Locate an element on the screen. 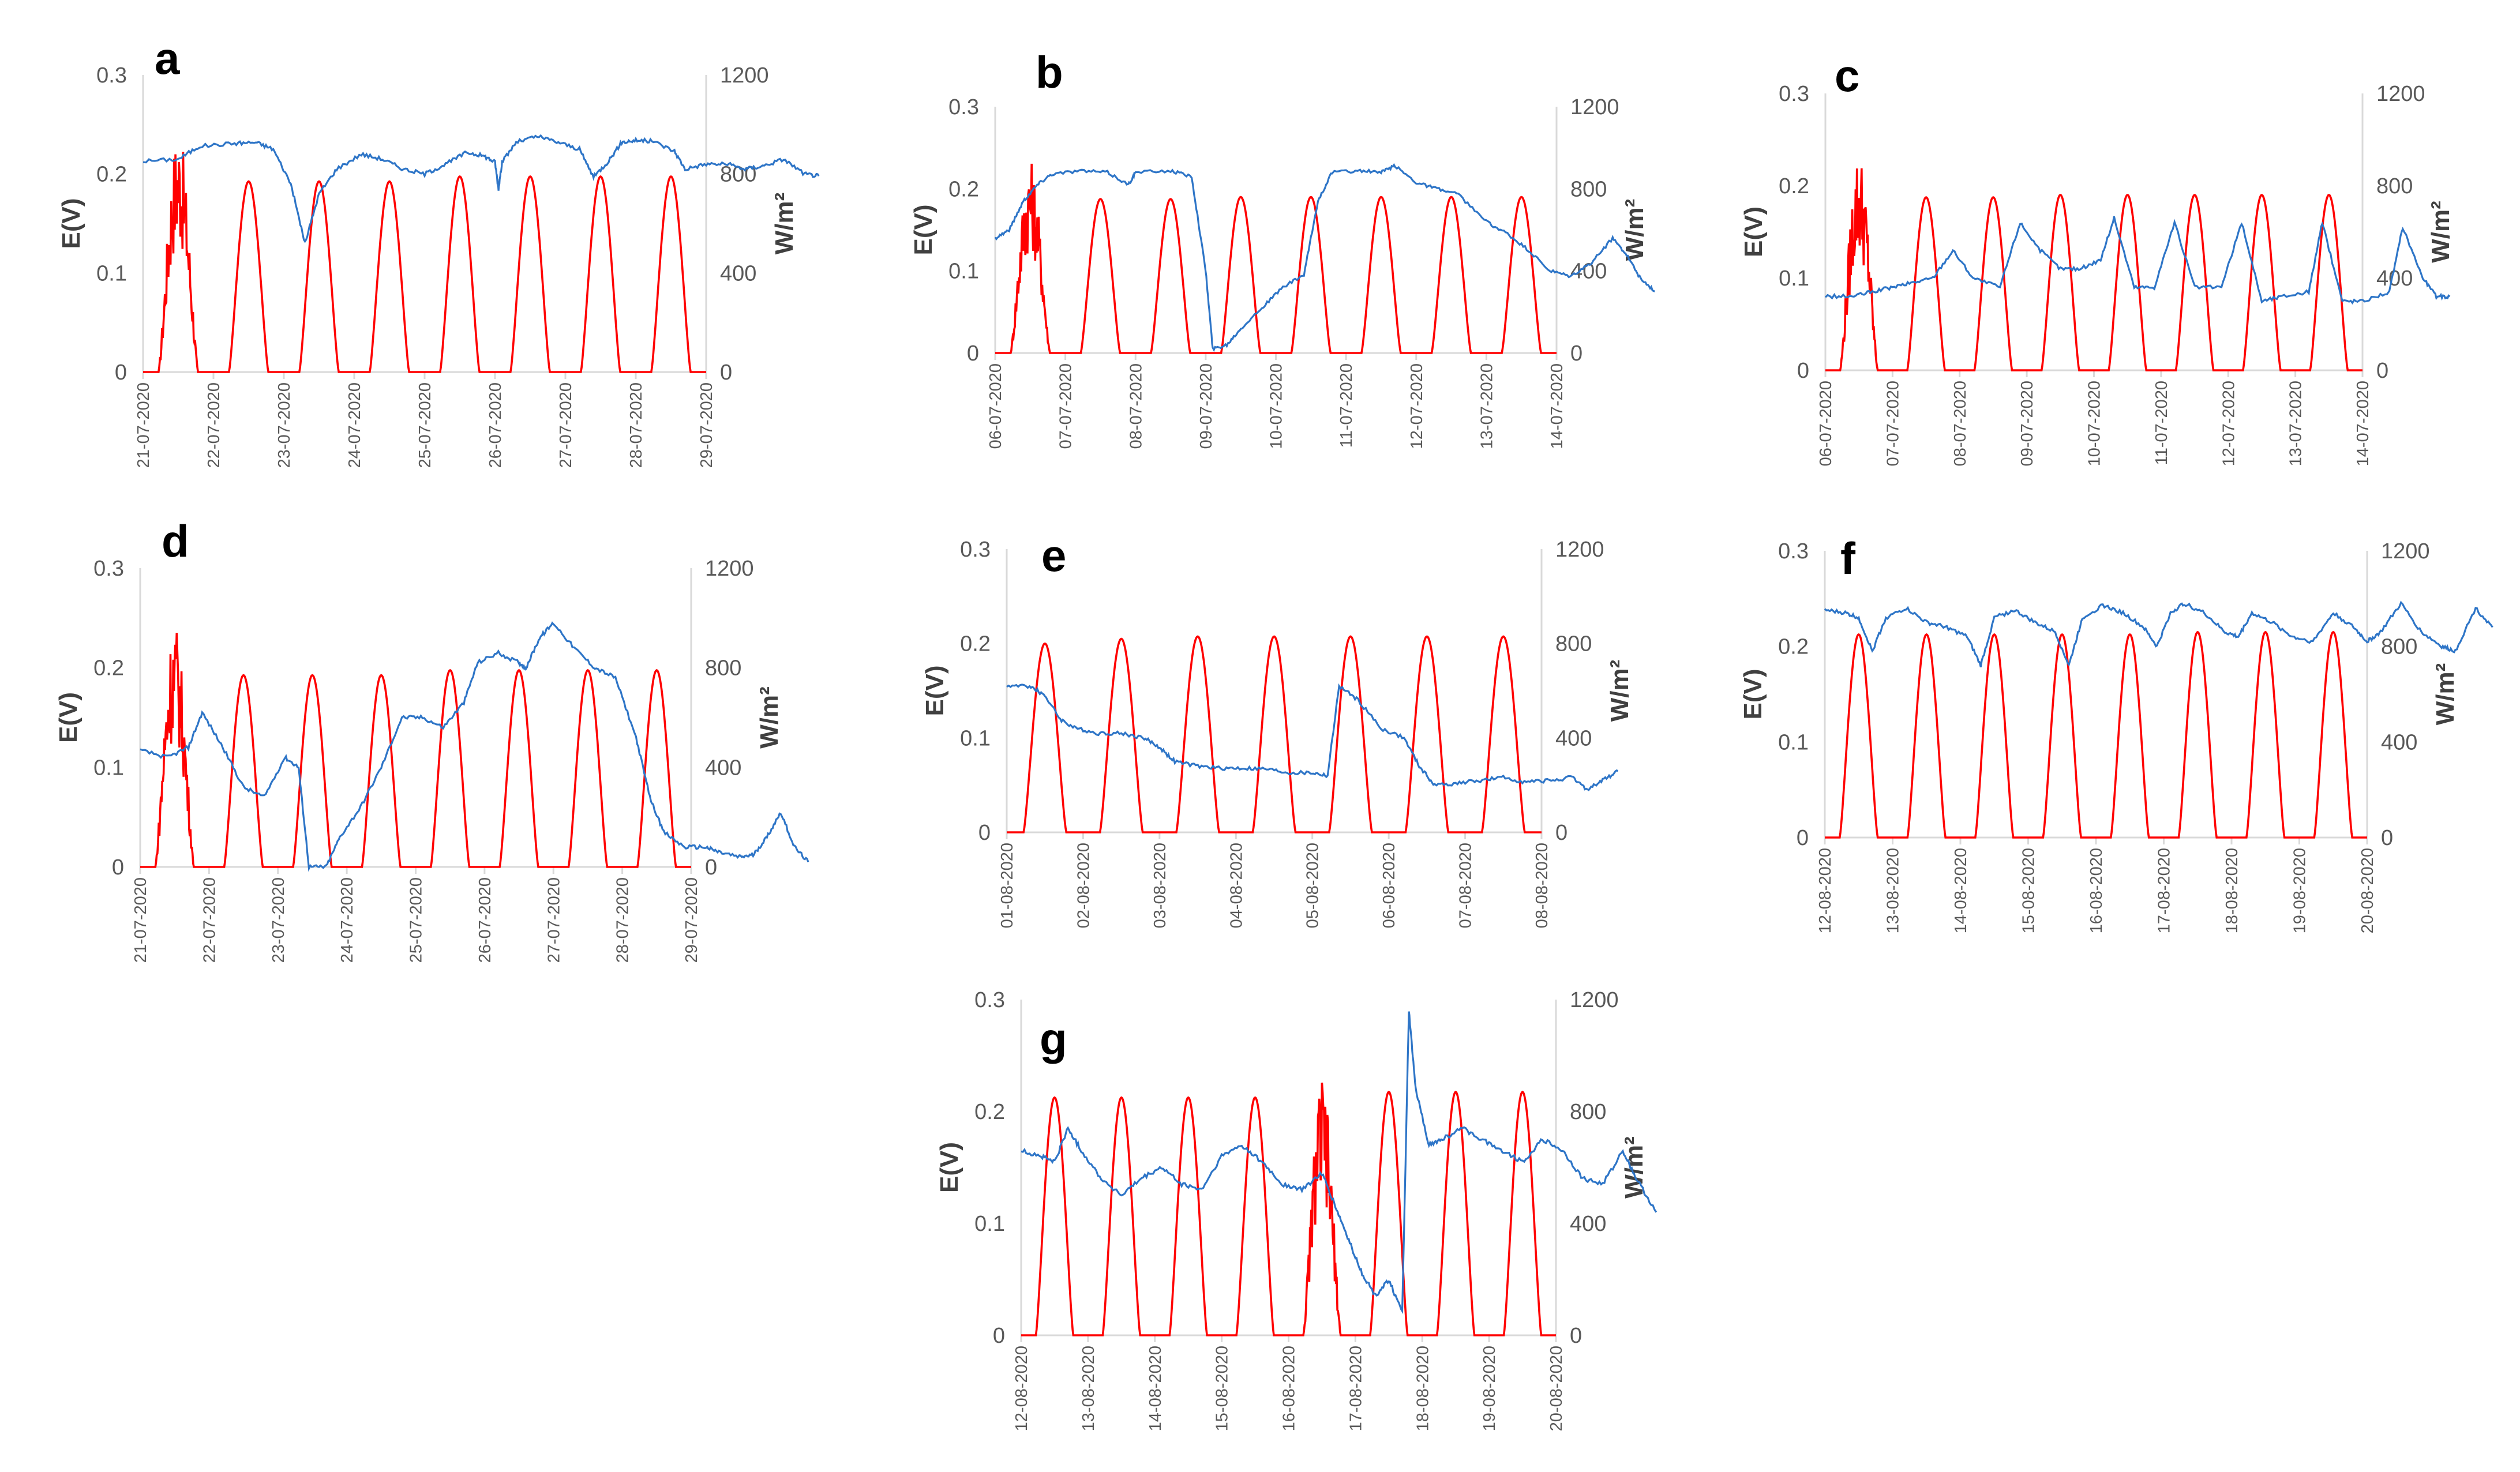 This screenshot has height=1472, width=2520. x-tick-label: 25-07-2020 is located at coordinates (416, 920).